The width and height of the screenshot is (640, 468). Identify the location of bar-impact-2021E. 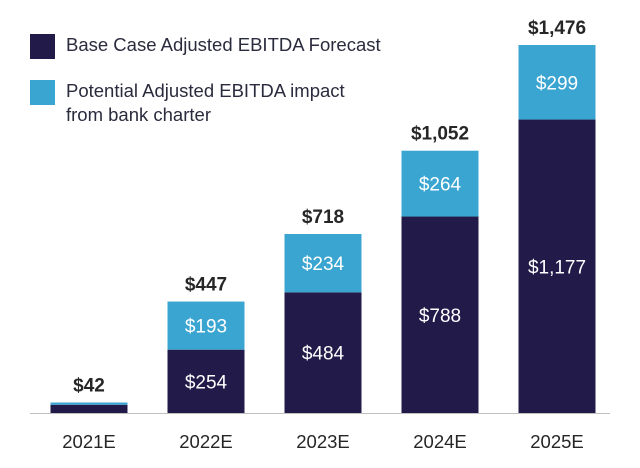
(89, 403).